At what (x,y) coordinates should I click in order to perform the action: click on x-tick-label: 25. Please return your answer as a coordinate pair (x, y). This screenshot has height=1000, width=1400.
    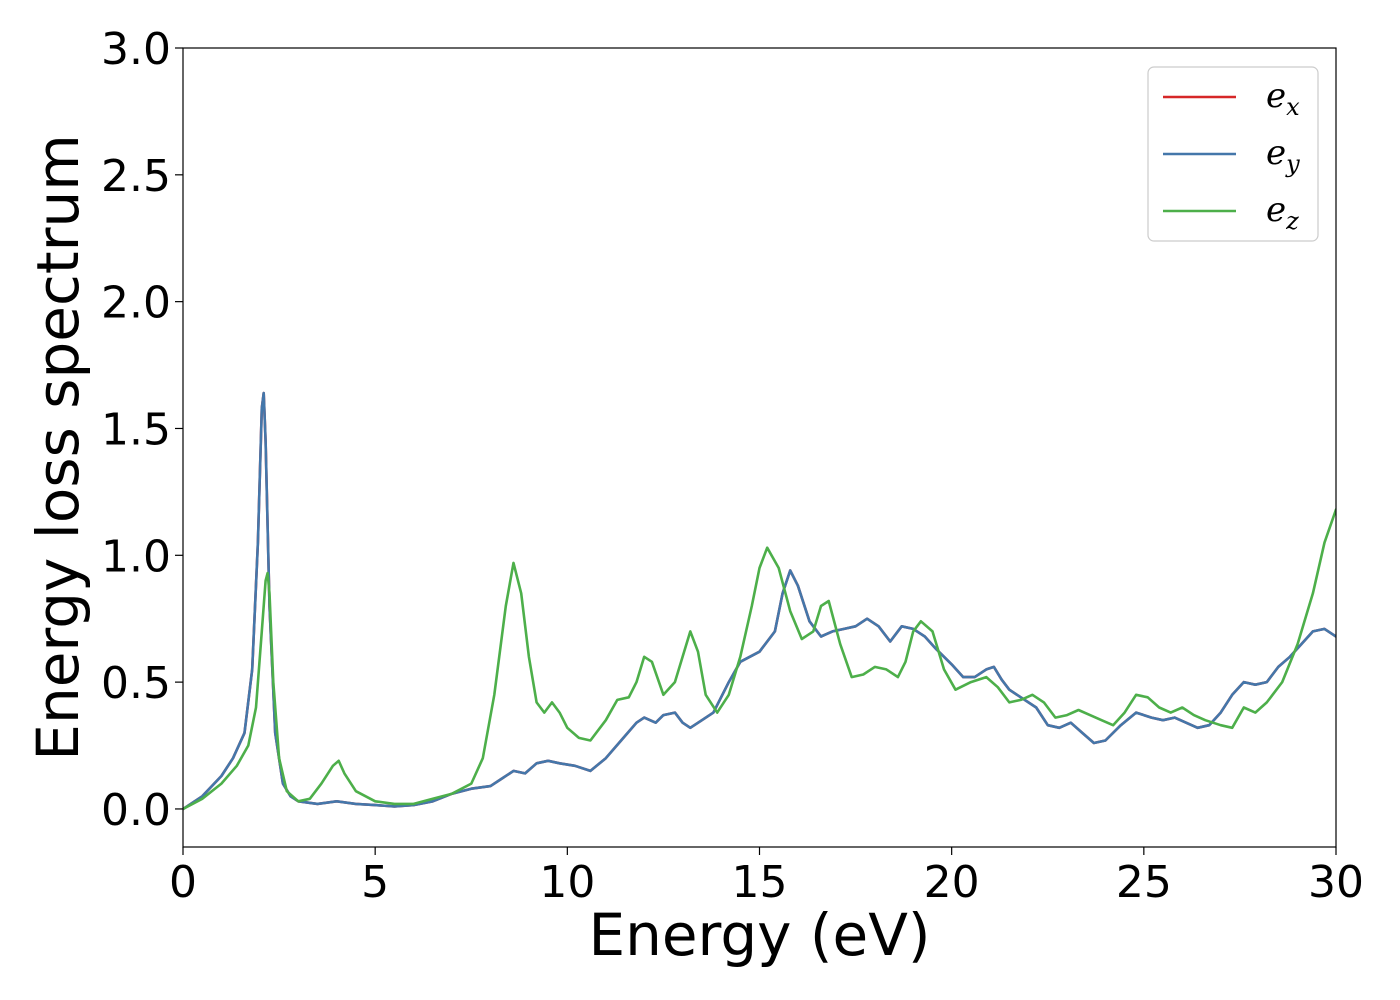
    Looking at the image, I should click on (1144, 882).